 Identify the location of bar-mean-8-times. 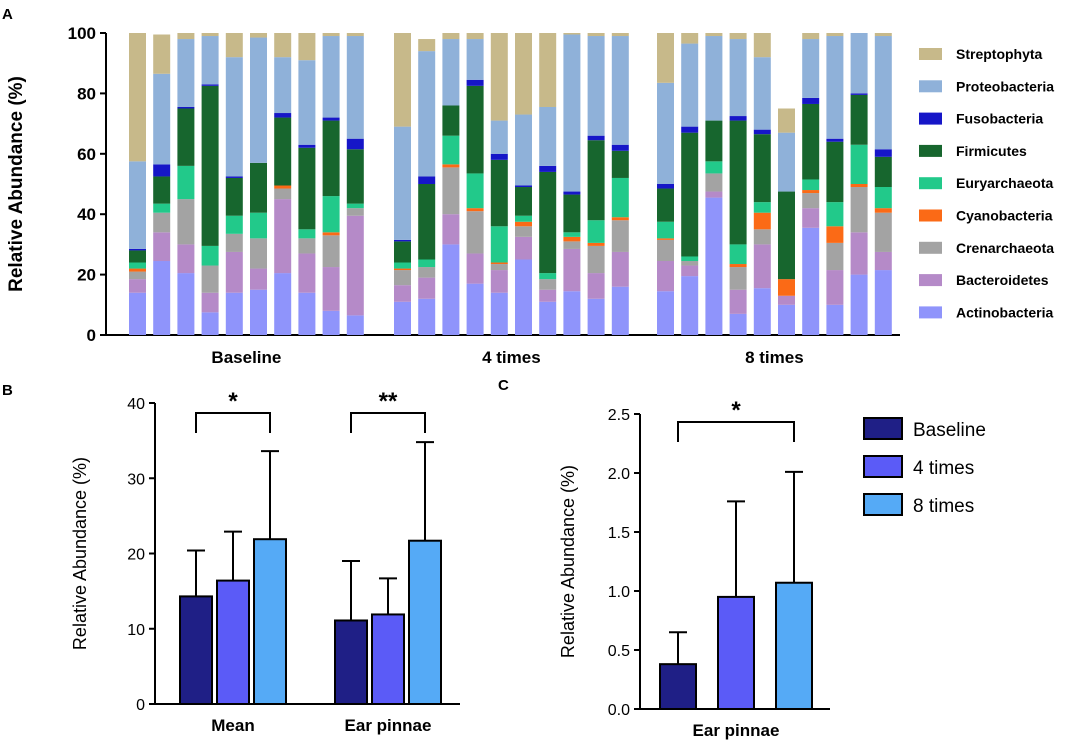
(270, 622).